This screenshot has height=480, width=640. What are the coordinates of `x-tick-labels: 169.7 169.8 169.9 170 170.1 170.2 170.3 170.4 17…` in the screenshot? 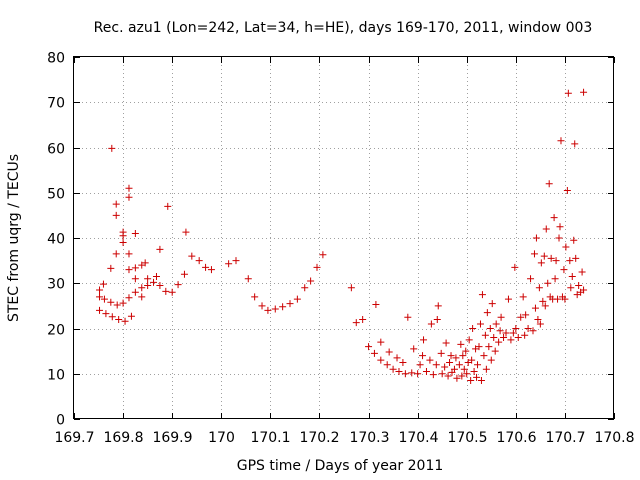 It's located at (344, 438).